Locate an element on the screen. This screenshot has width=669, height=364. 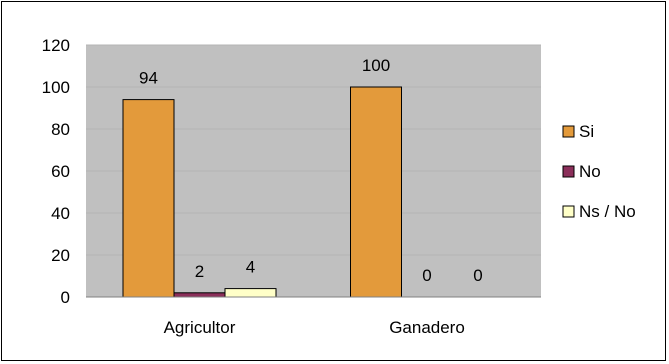
y-tick-label: 20 is located at coordinates (60, 255).